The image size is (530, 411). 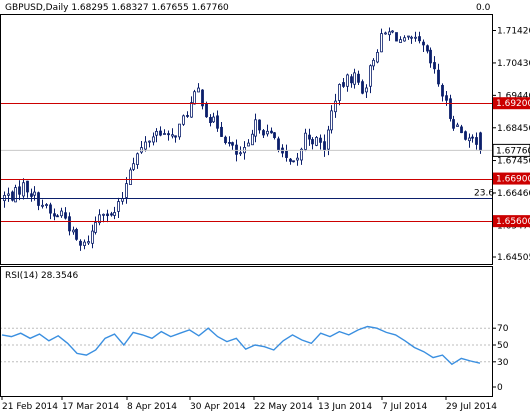 What do you see at coordinates (42, 276) in the screenshot?
I see `rsi-header: RSI(14) 28.3546` at bounding box center [42, 276].